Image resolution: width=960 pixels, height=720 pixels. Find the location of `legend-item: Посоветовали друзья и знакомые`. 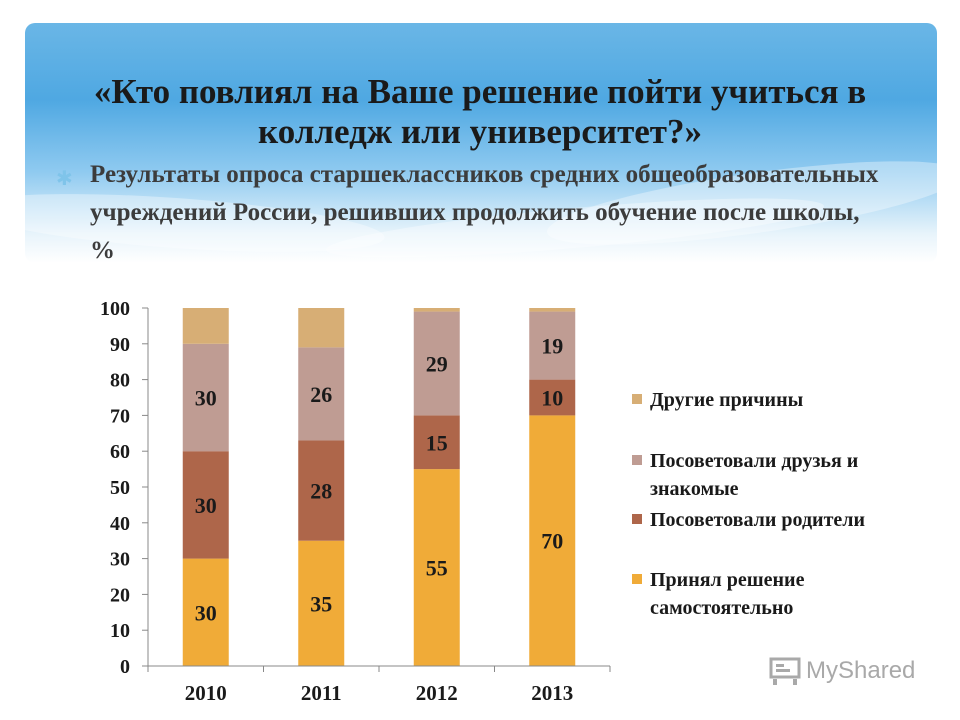

legend-item: Посоветовали друзья и знакомые is located at coordinates (782, 475).